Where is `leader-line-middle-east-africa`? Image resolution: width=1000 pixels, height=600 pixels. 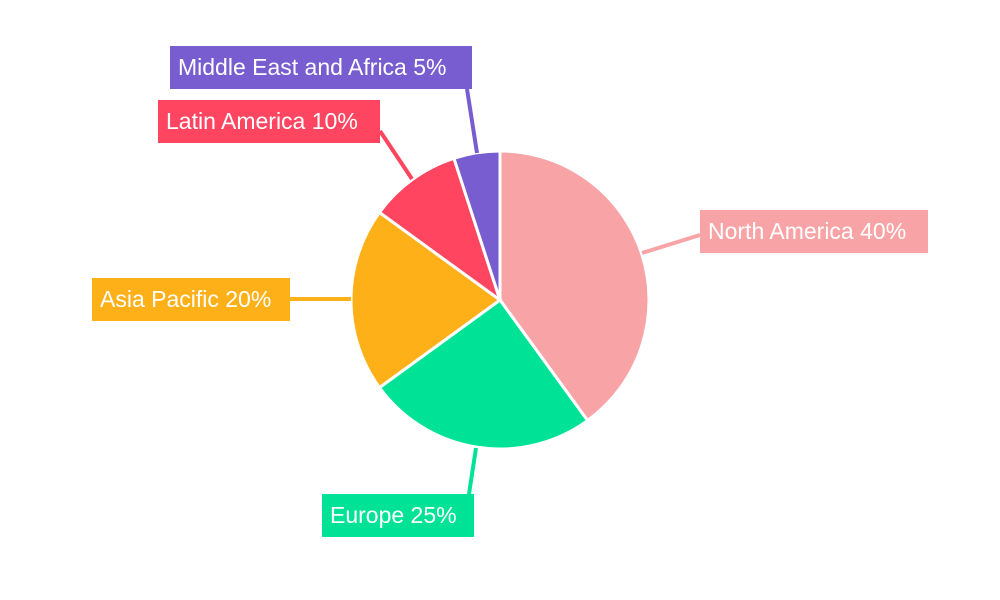 leader-line-middle-east-africa is located at coordinates (472, 121).